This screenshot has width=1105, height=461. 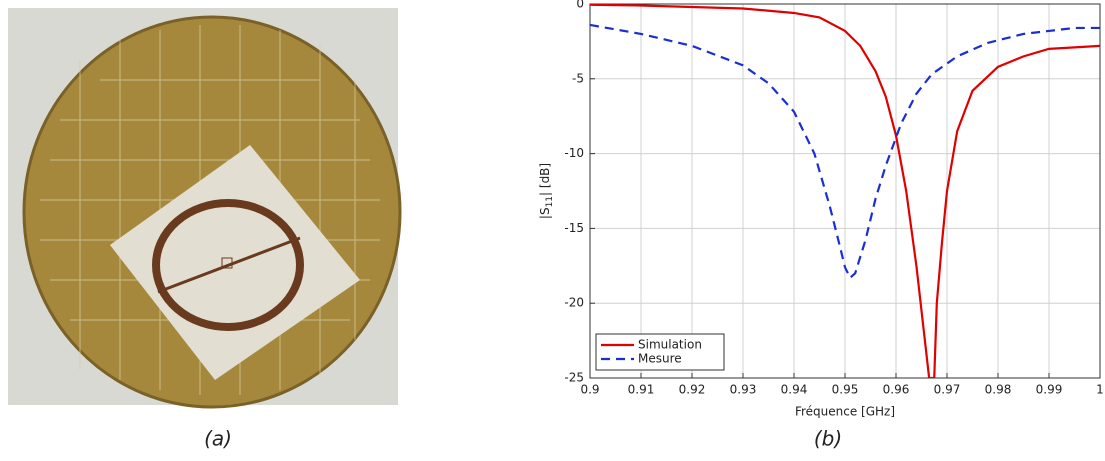 What do you see at coordinates (947, 390) in the screenshot?
I see `x-tick-label: 0.97` at bounding box center [947, 390].